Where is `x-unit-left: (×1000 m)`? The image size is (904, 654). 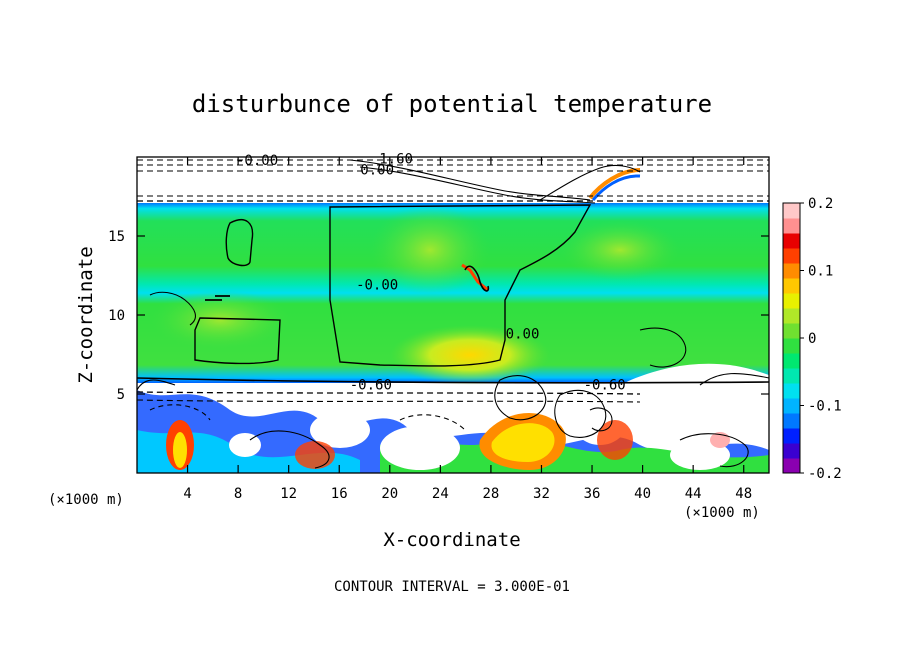 x-unit-left: (×1000 m) is located at coordinates (86, 500).